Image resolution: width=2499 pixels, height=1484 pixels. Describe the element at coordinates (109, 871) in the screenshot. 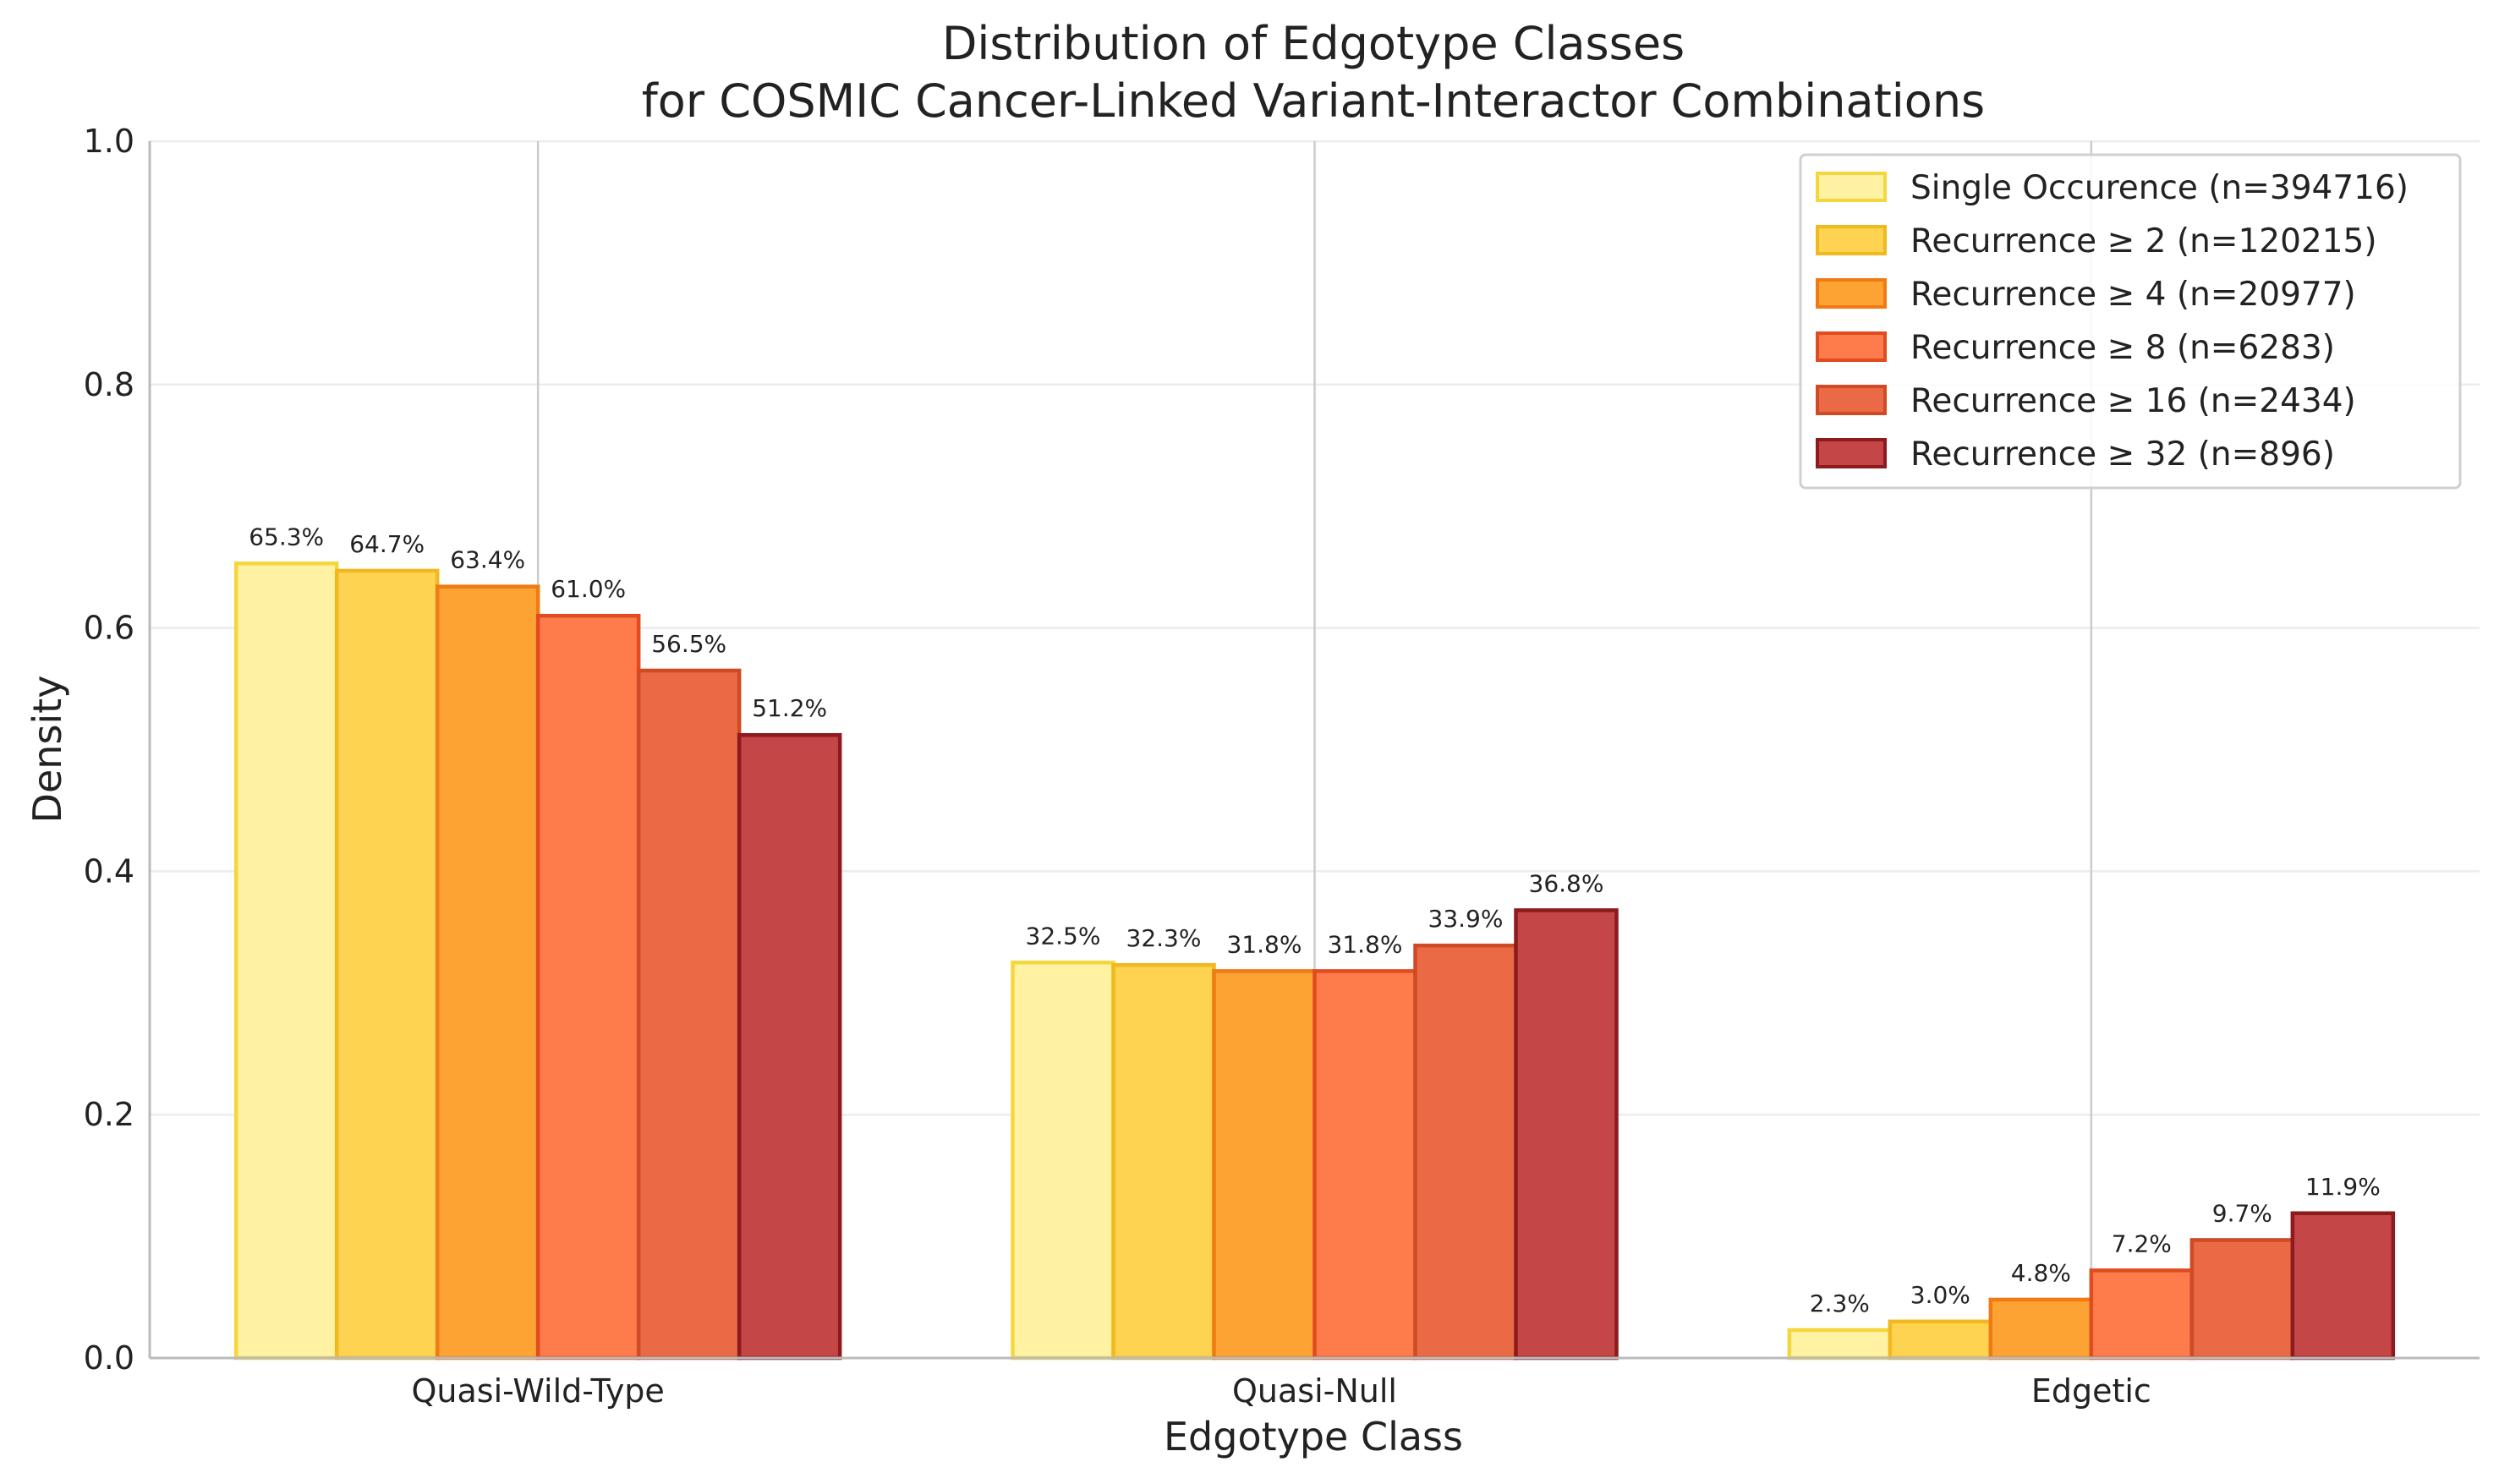

I see `y-tick-label: 0.4` at that location.